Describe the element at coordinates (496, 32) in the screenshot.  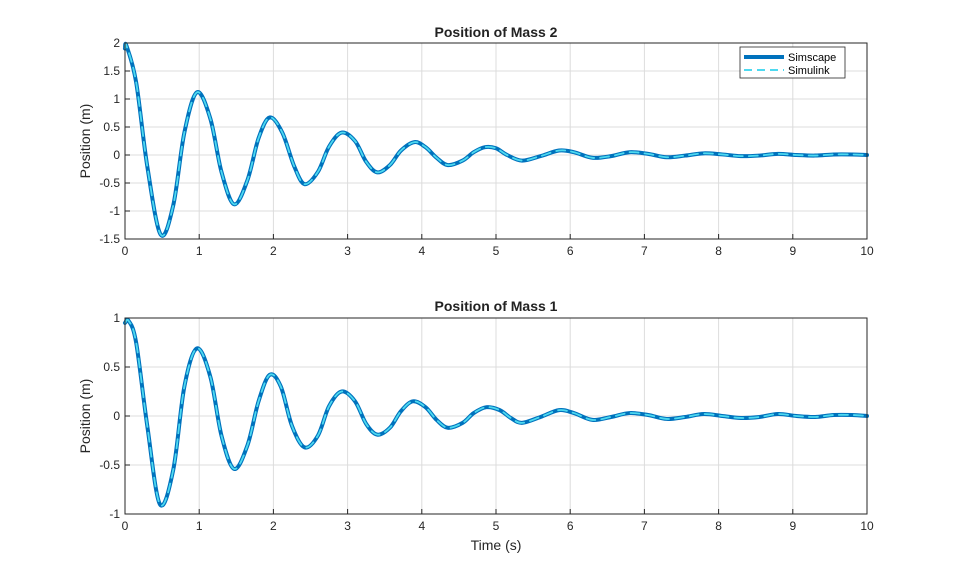
I see `chart-title: Position of Mass 2` at that location.